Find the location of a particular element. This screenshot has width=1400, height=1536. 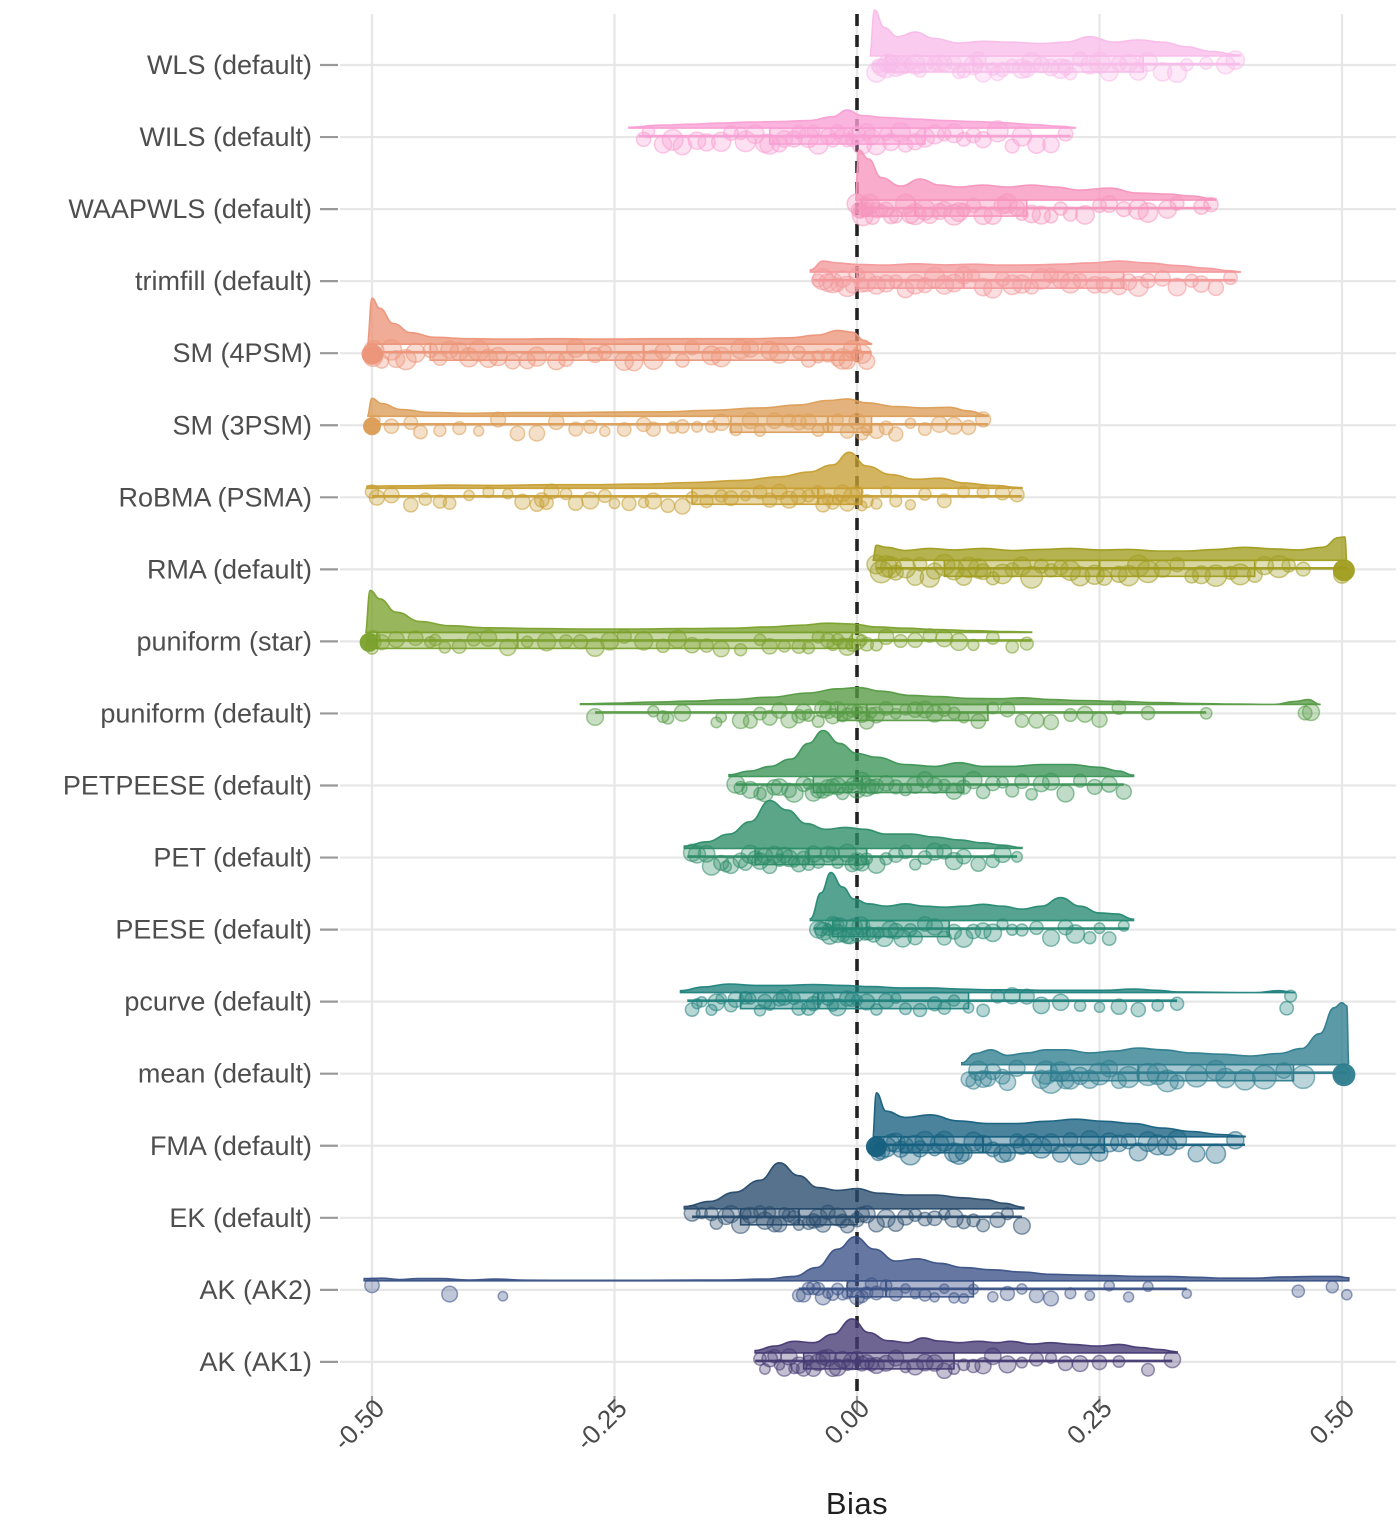

series-sm-3psm- is located at coordinates (677, 419).